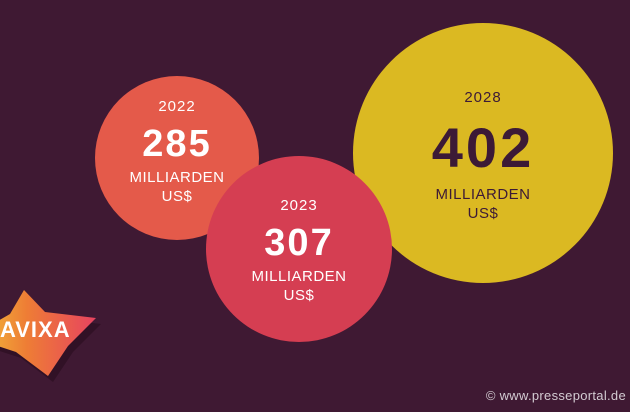  I want to click on bubble-2028-value: 402, so click(483, 147).